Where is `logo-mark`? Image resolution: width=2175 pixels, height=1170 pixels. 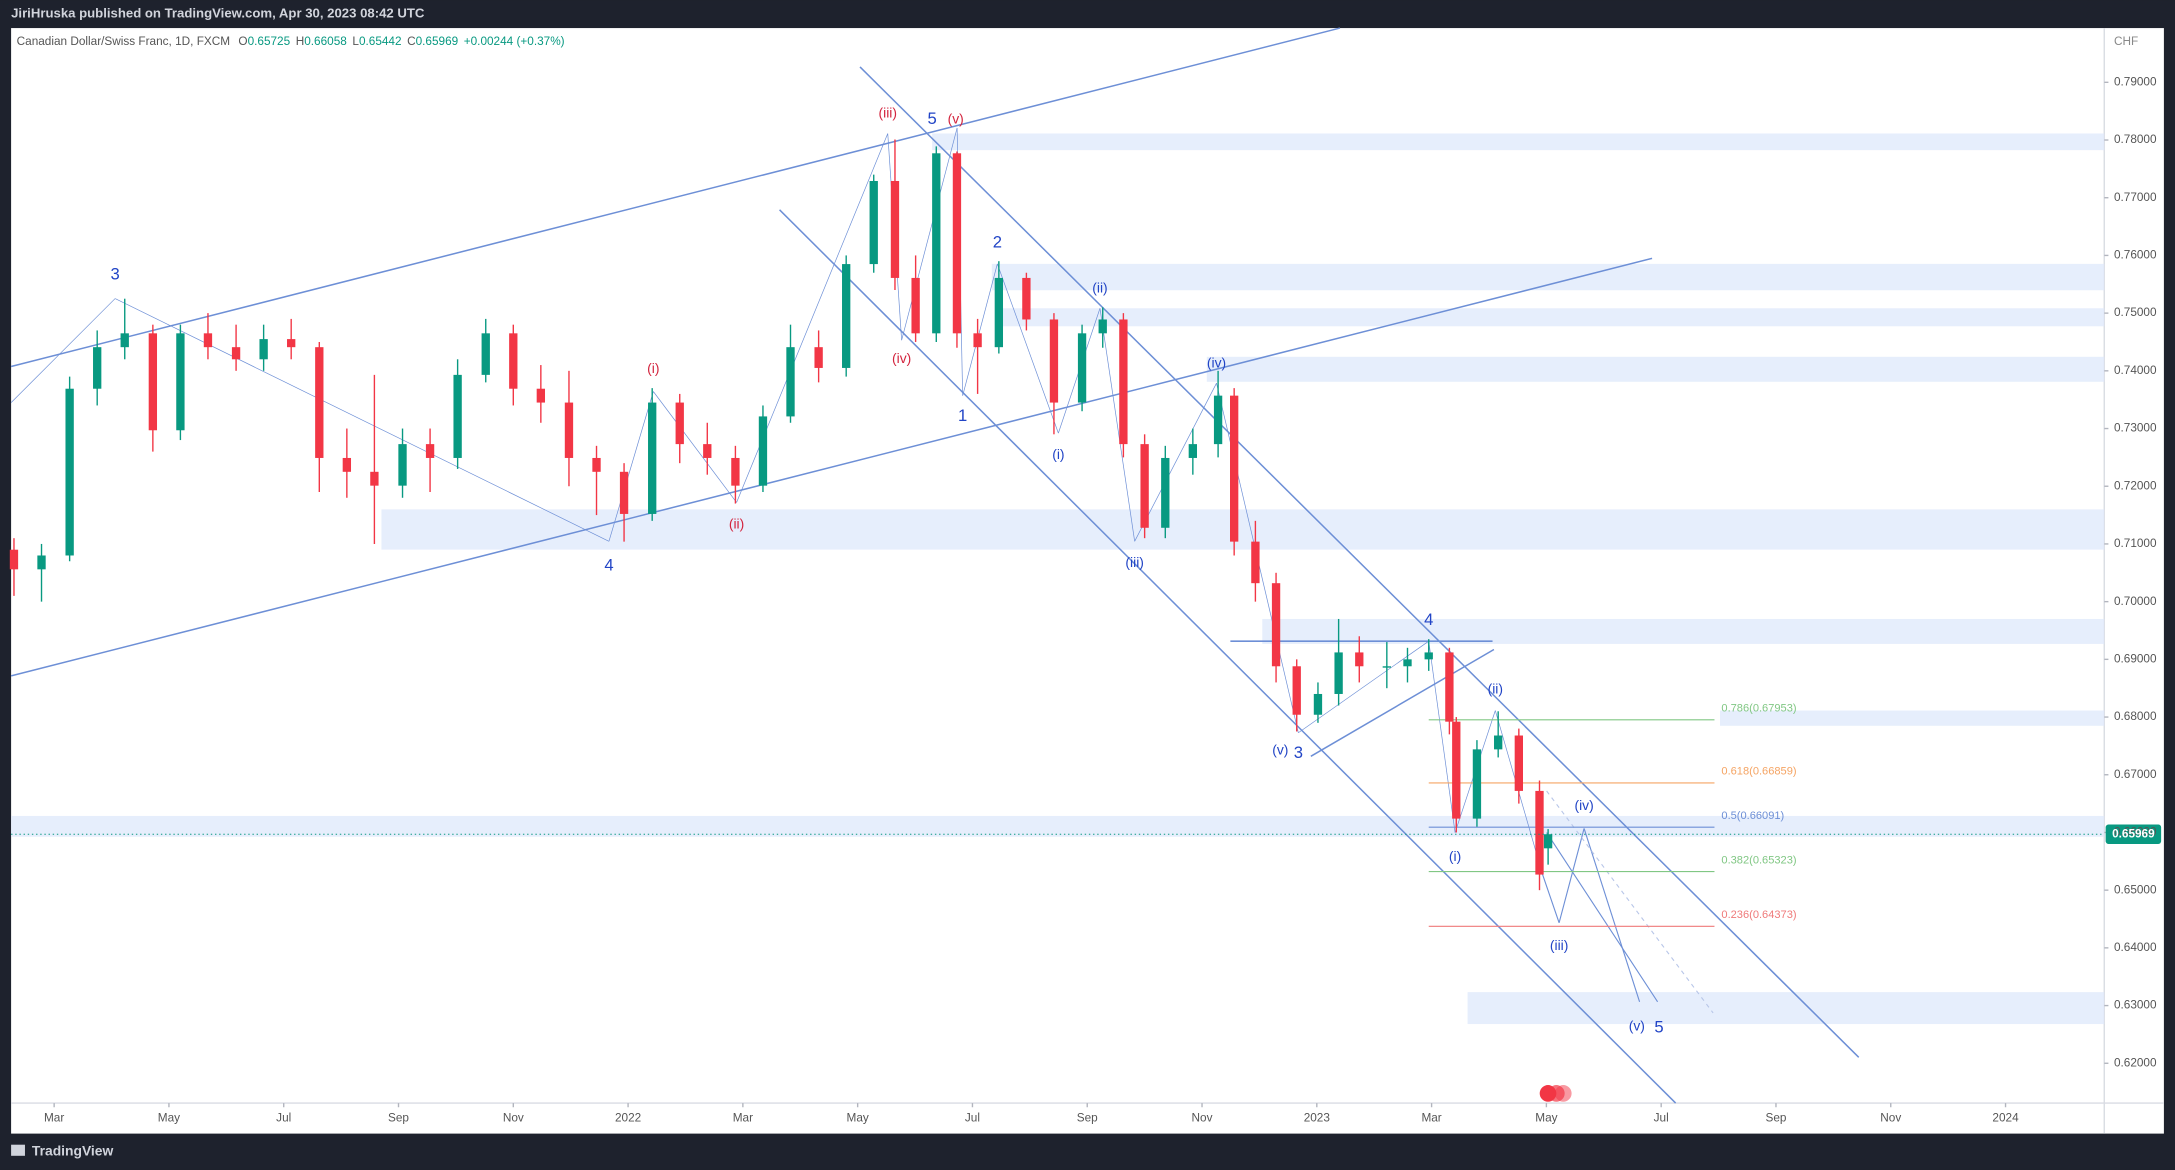
logo-mark is located at coordinates (18, 1150).